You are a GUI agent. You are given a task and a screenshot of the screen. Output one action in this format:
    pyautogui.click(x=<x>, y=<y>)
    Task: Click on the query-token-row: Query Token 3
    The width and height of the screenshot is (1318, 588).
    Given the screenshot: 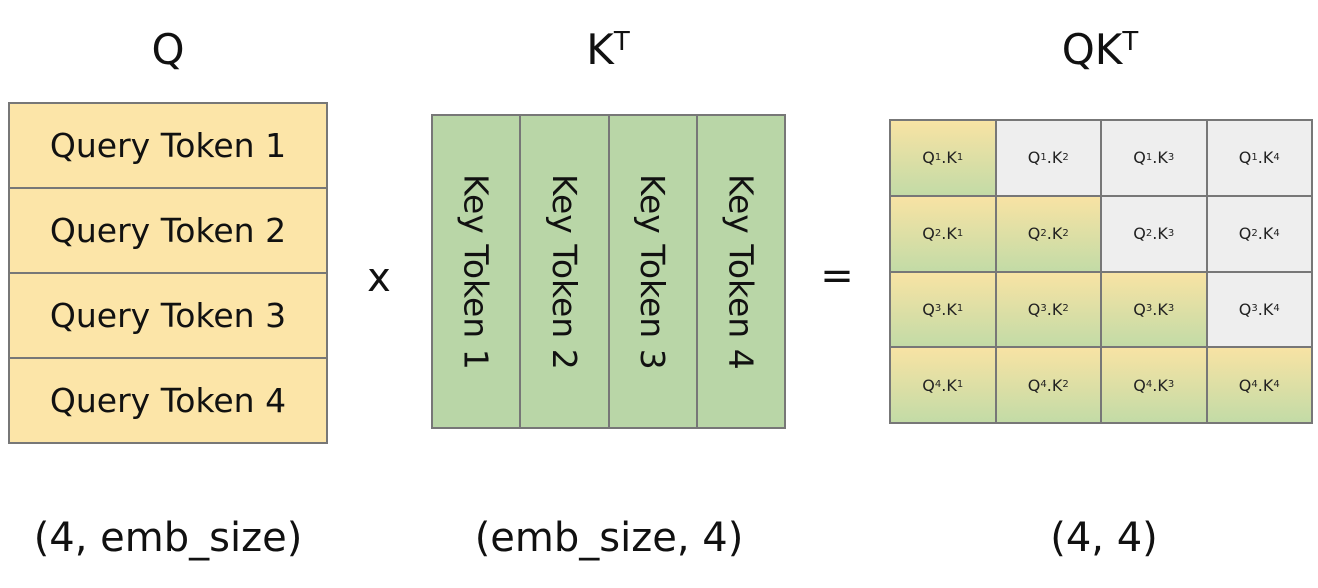 What is the action you would take?
    pyautogui.click(x=168, y=316)
    